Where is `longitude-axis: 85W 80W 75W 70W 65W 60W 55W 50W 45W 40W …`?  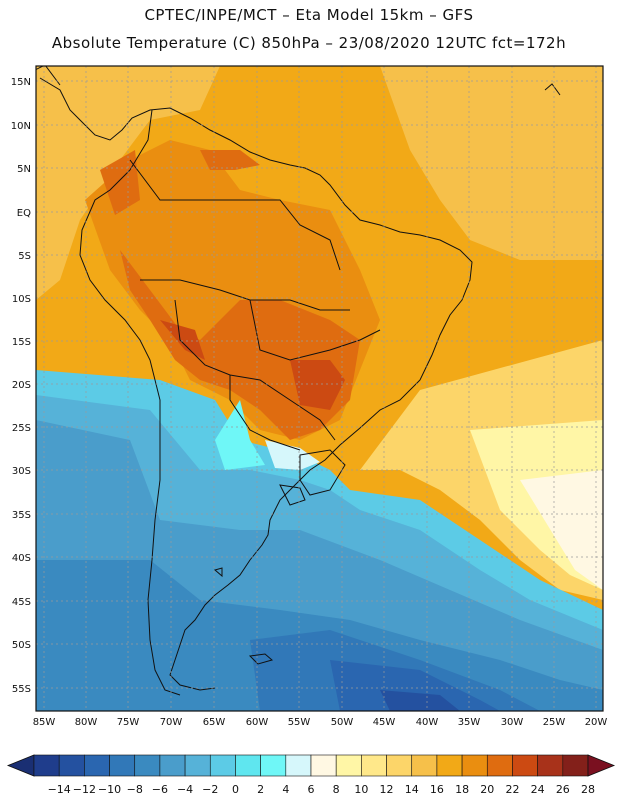 longitude-axis: 85W 80W 75W 70W 65W 60W 55W 50W 45W 40W … is located at coordinates (320, 722).